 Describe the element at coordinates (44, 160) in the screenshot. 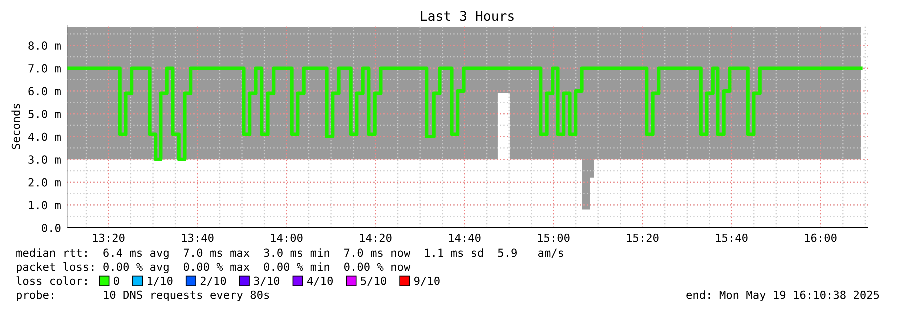

I see `y-tick-label: 3.0 m` at that location.